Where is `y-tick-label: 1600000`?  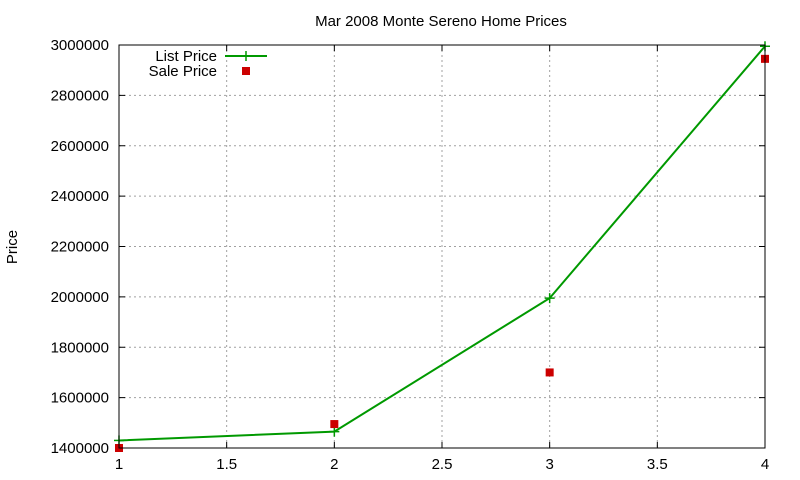 y-tick-label: 1600000 is located at coordinates (80, 398).